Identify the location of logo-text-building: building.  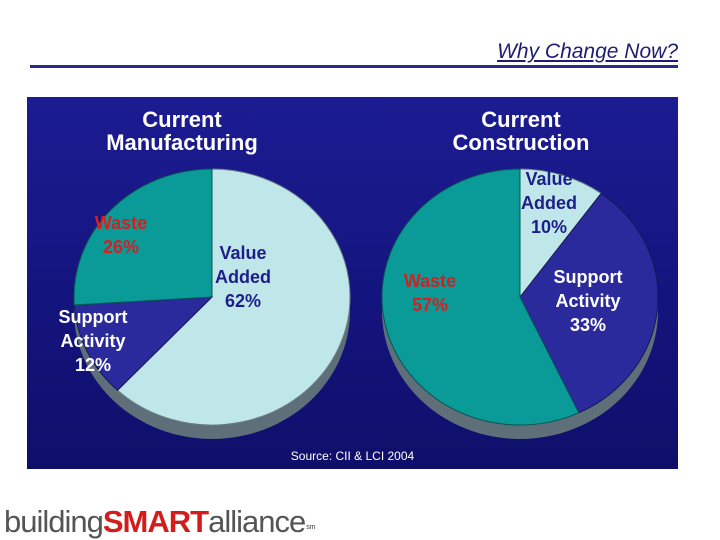
(54, 521).